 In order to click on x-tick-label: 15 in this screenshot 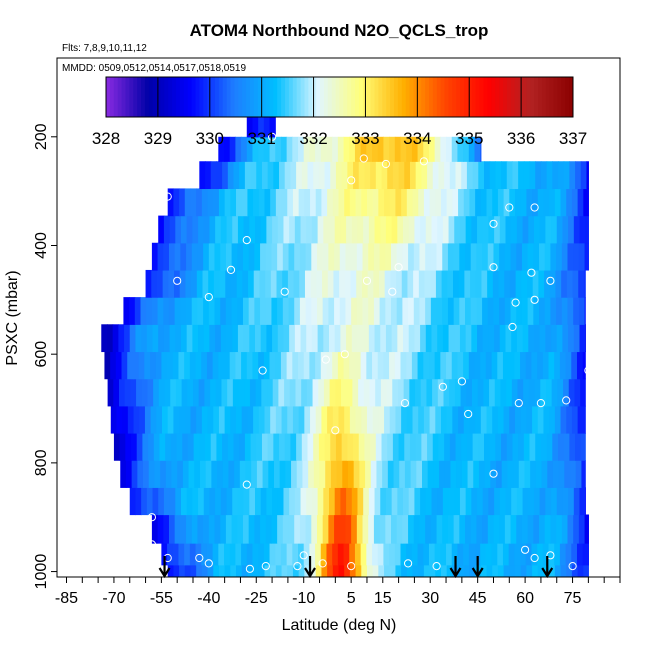, I will do `click(383, 598)`.